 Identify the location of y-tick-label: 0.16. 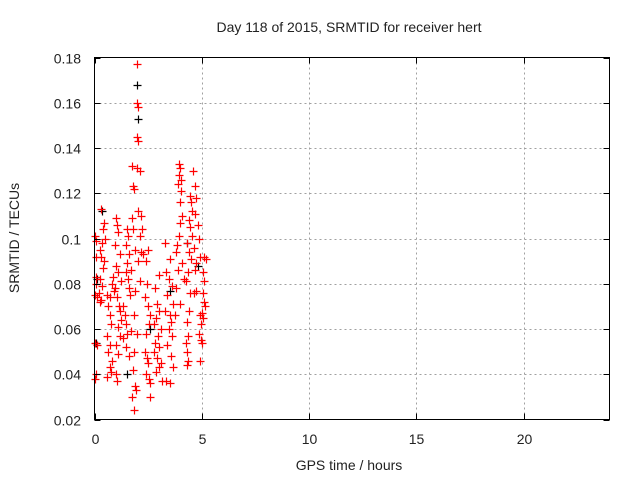
(67, 104).